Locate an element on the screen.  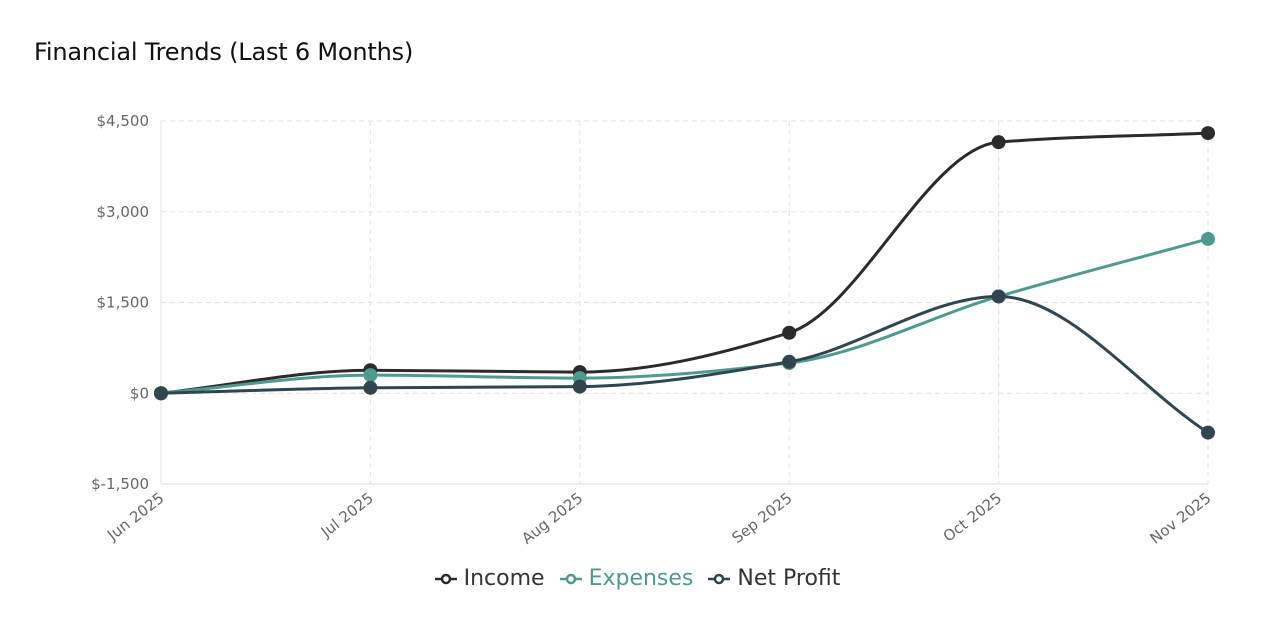
x-tick-label: Aug 2025 is located at coordinates (552, 518).